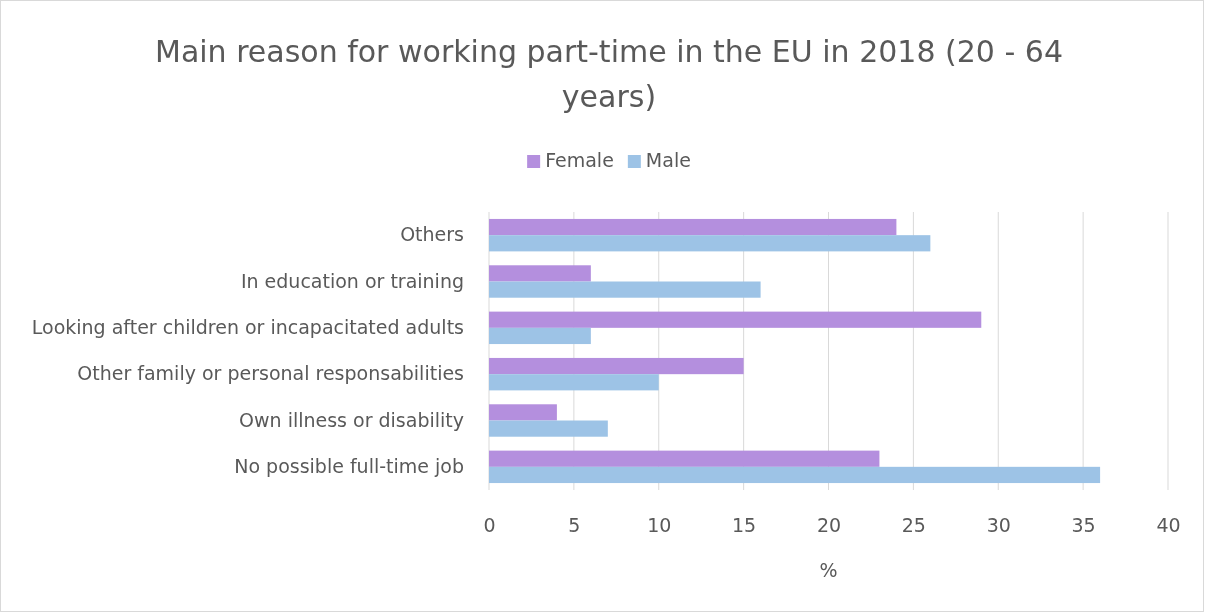  I want to click on x-tick-label: 5, so click(574, 524).